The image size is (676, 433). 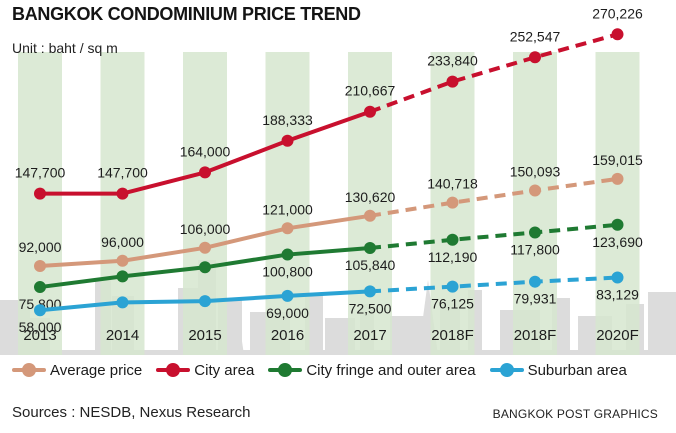 I want to click on data-label: 76,125, so click(x=452, y=304).